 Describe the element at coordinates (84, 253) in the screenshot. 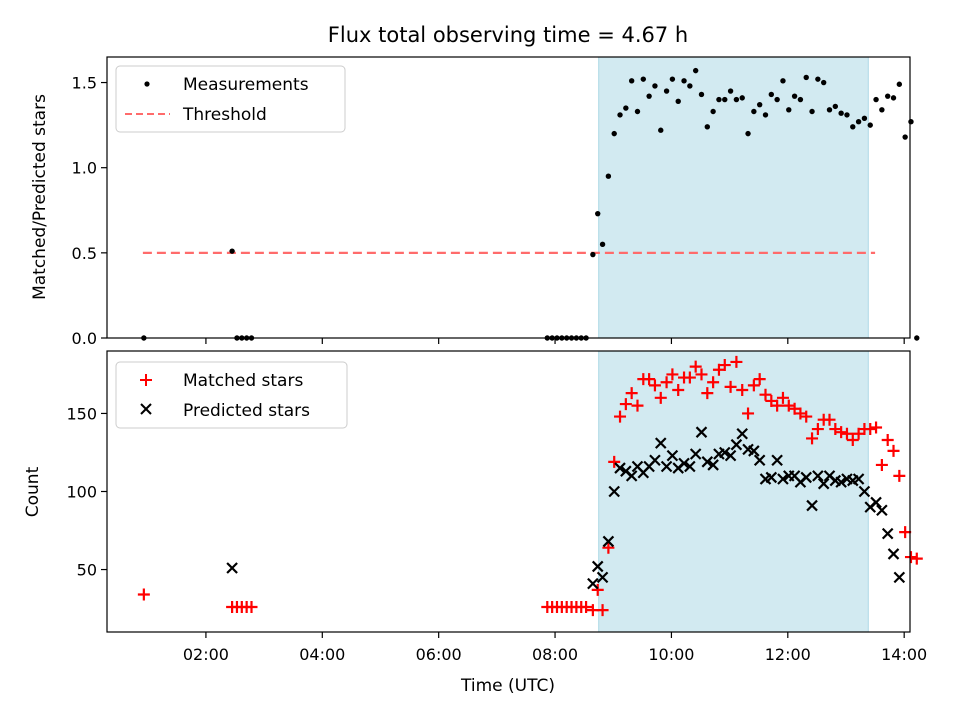

I see `y-tick-label: 0.5` at that location.